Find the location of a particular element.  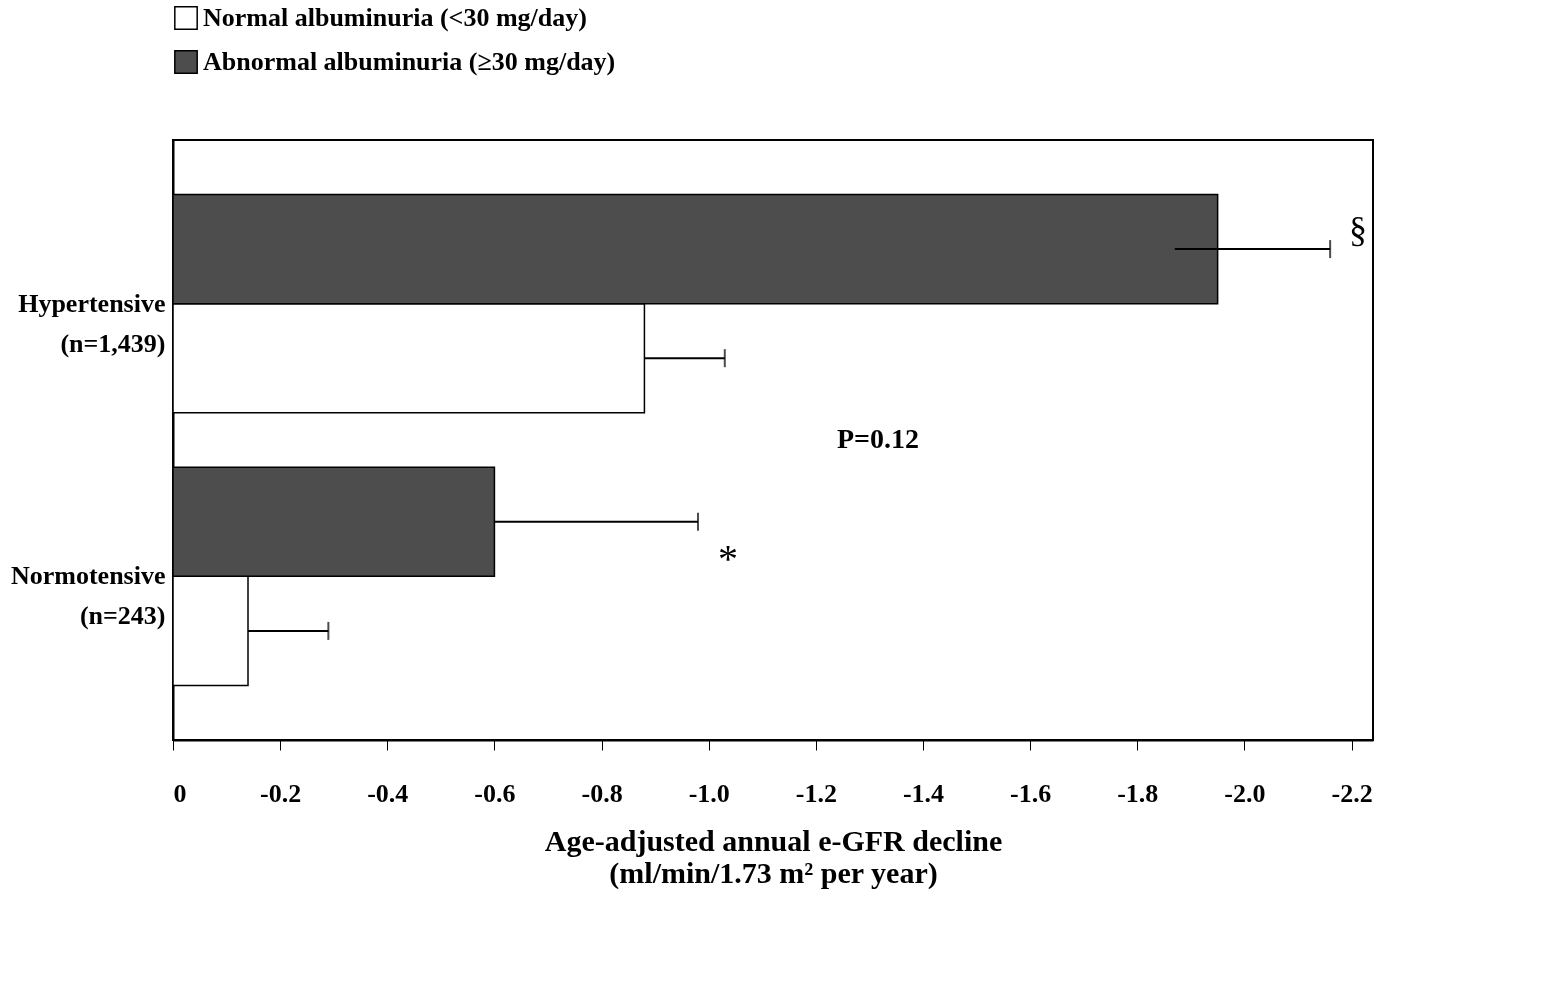

annotation: P=0.12 is located at coordinates (878, 438).